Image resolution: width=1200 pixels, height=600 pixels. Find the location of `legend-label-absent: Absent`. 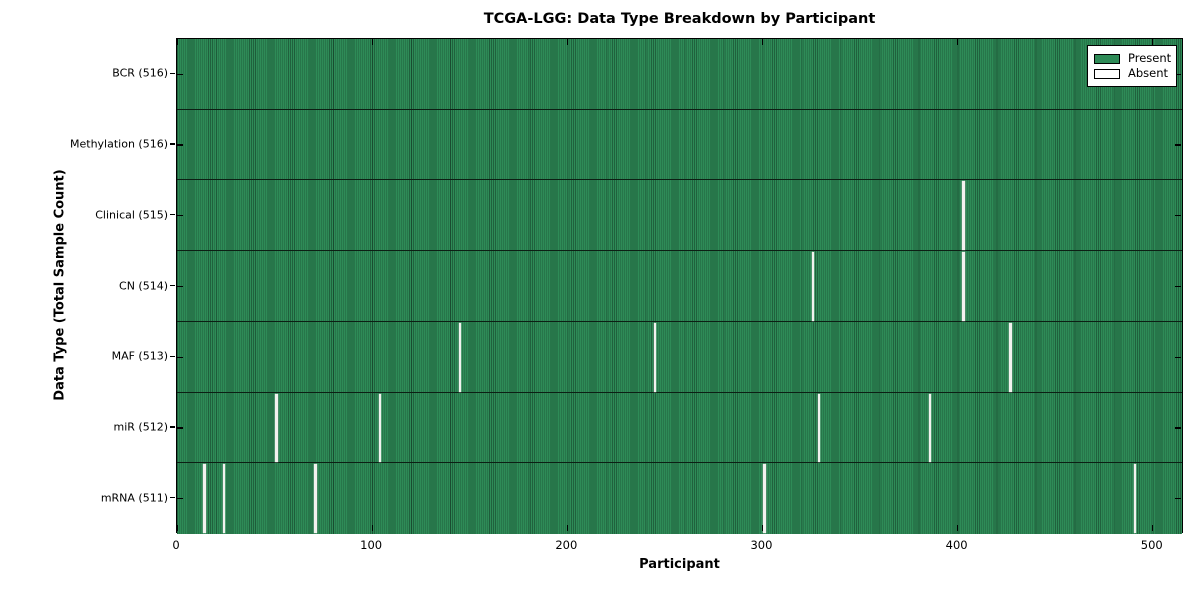

legend-label-absent: Absent is located at coordinates (1148, 73).